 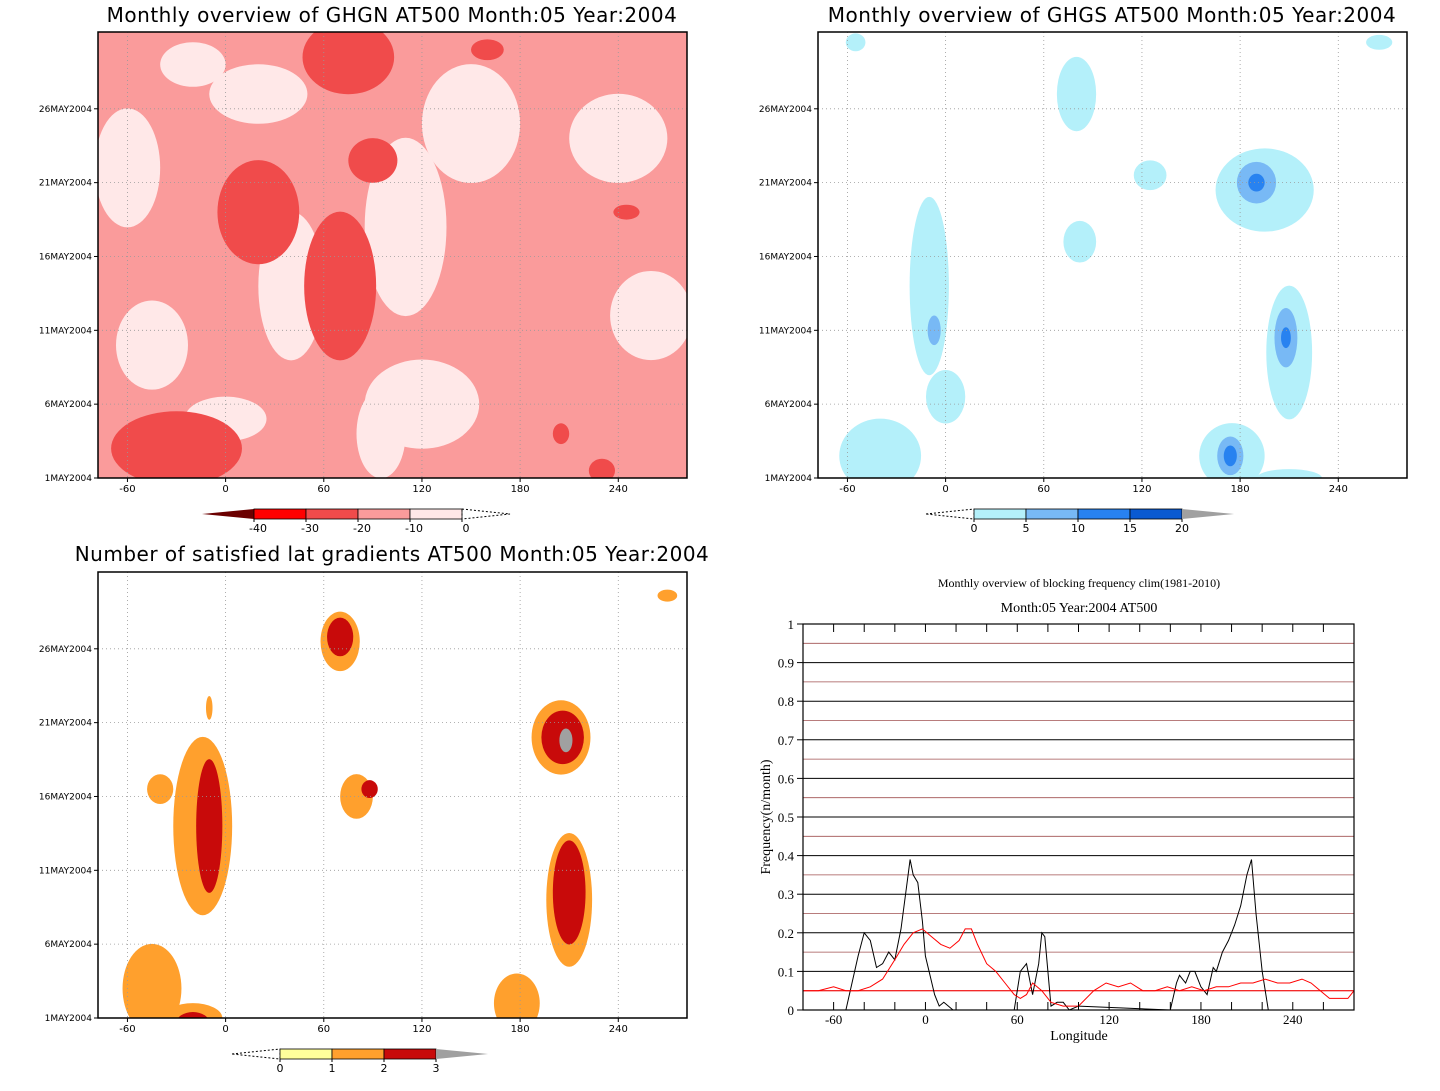 I want to click on x-tick-label: 120, so click(x=1141, y=489).